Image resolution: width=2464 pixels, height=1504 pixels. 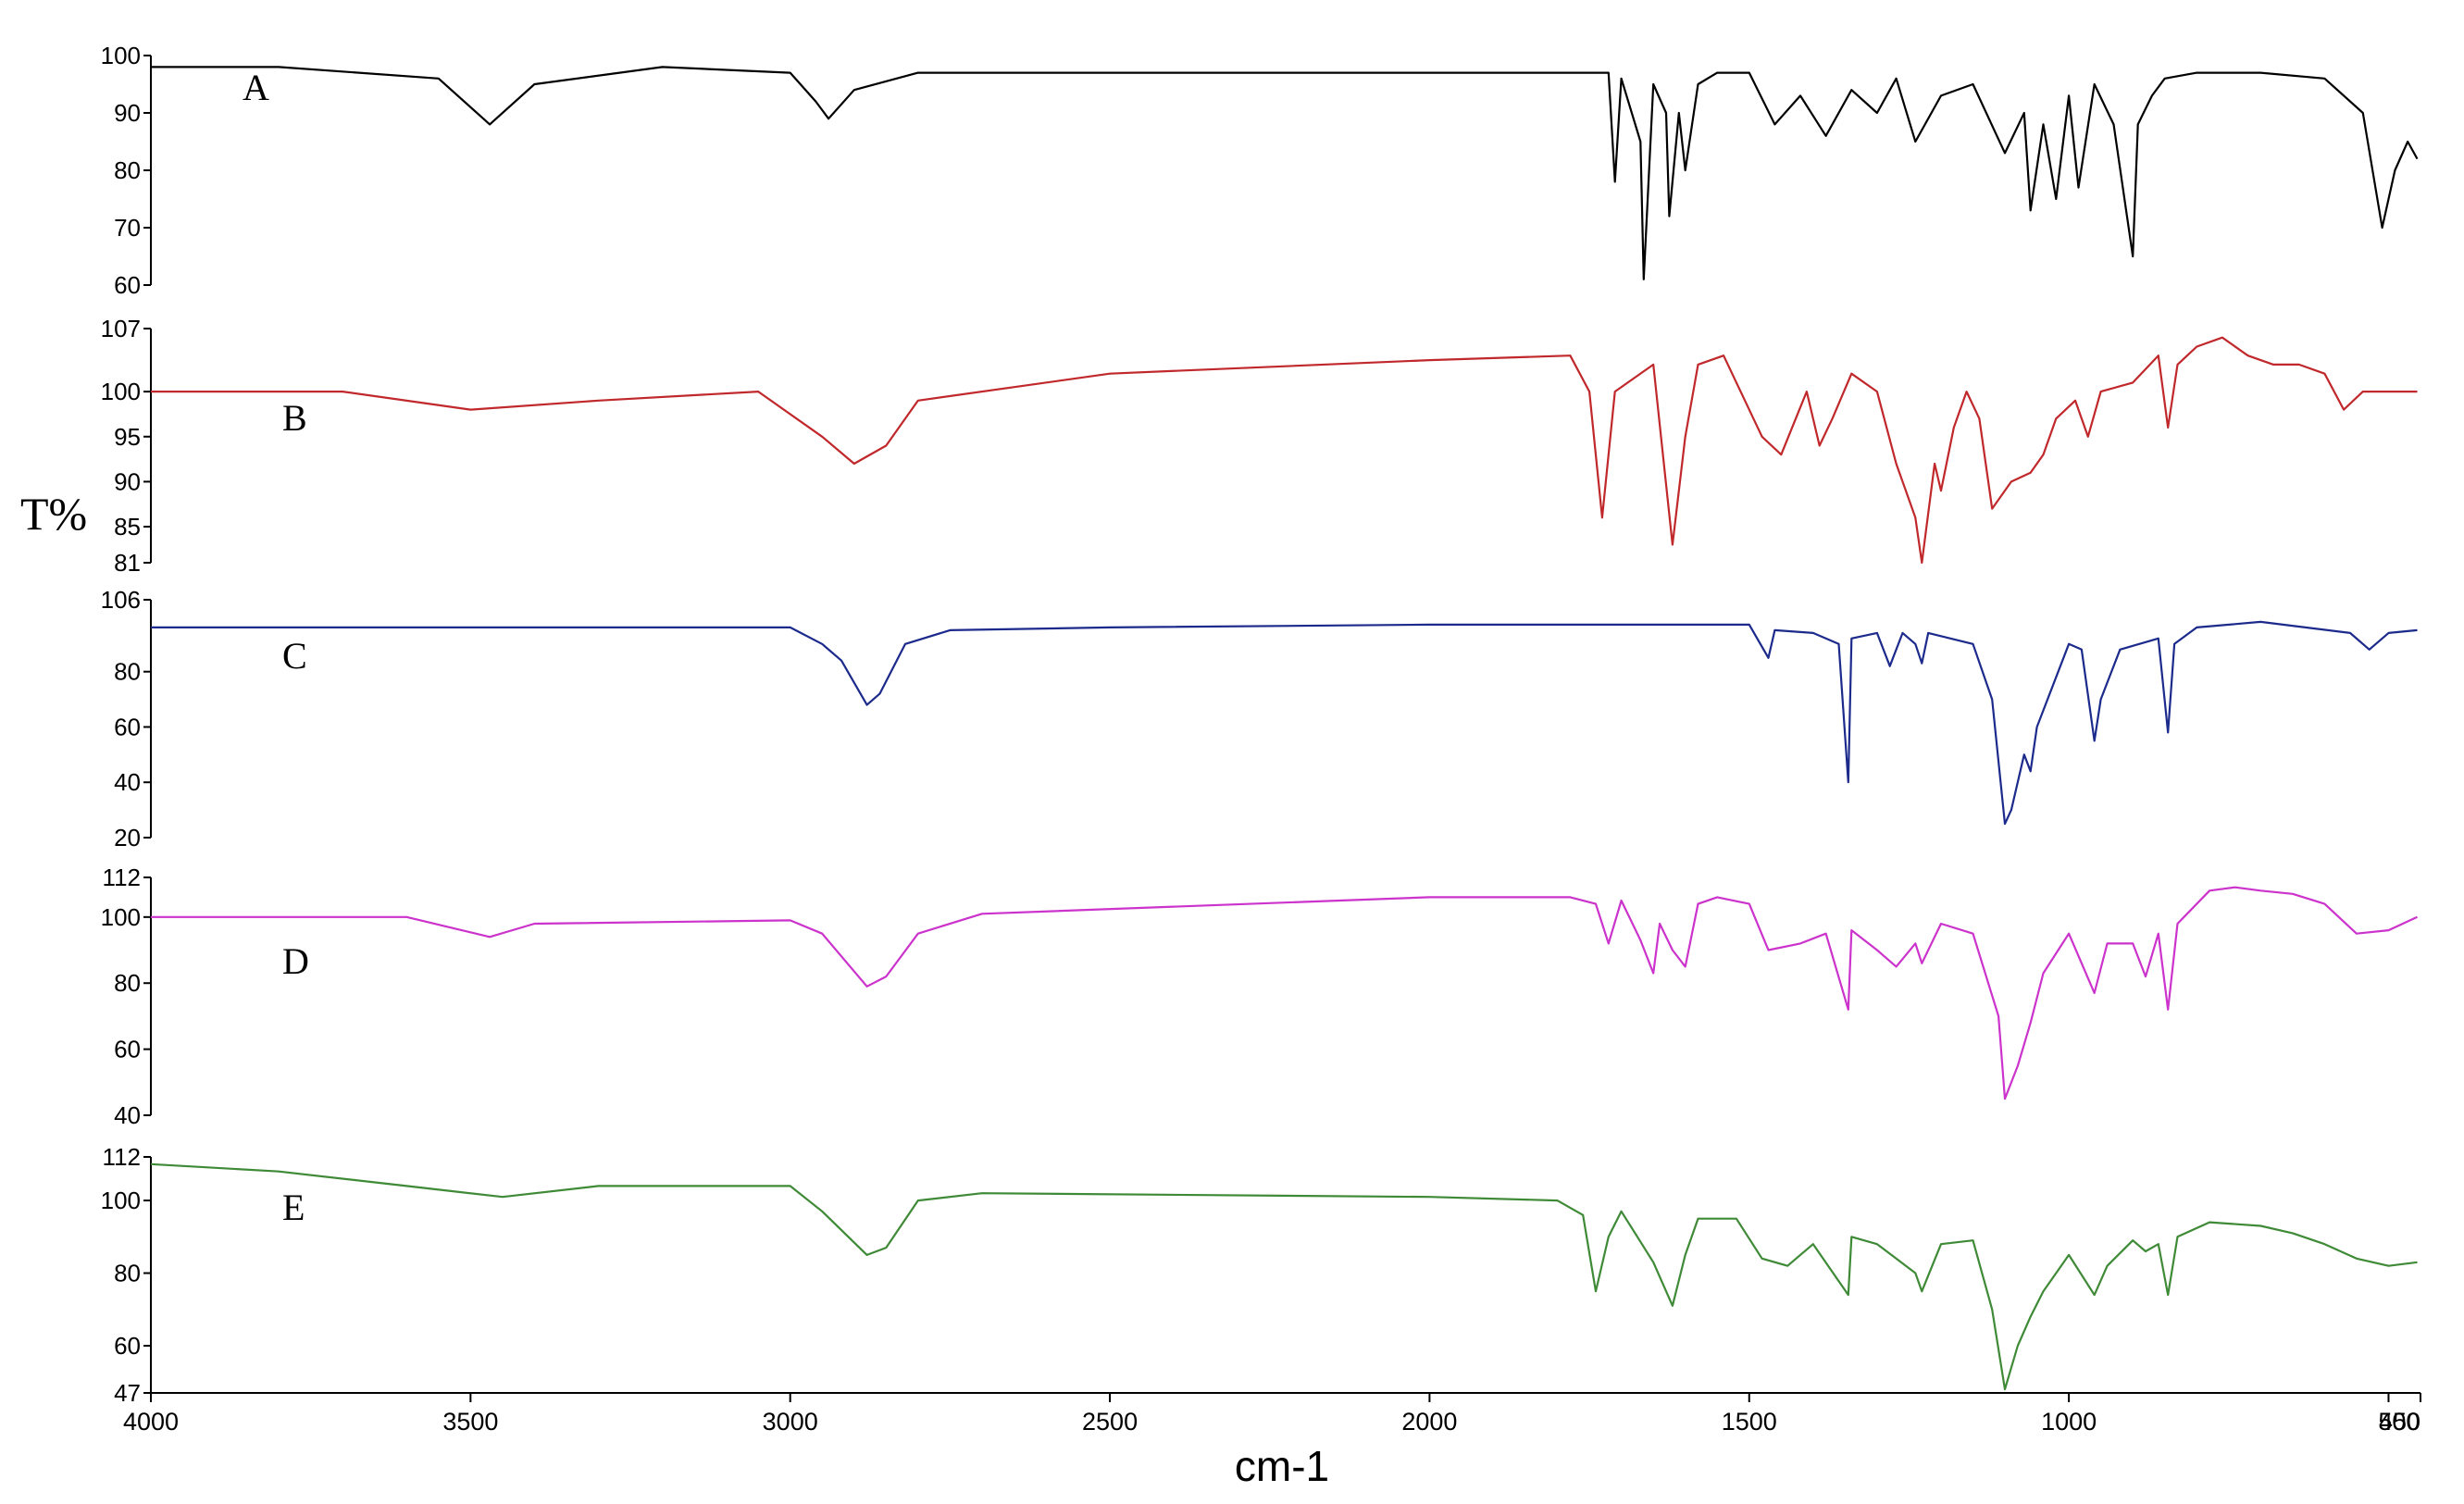 I want to click on y-tick-label-D-112: 112, so click(x=122, y=877).